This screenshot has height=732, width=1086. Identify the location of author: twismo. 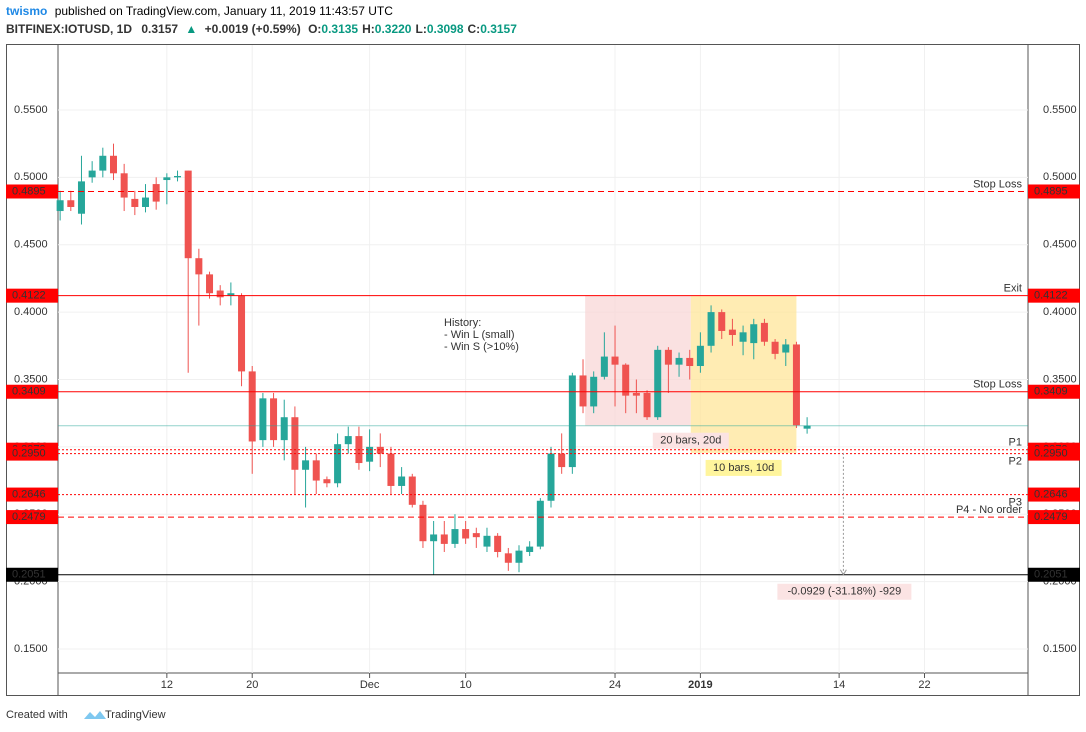
(26, 11).